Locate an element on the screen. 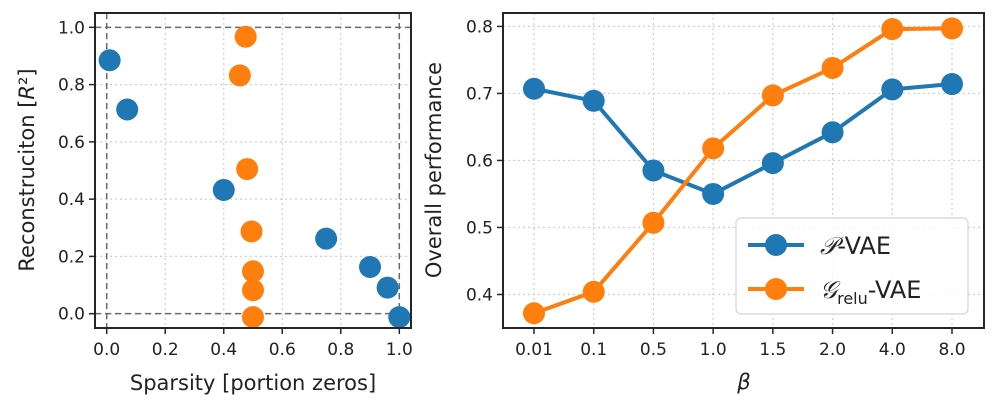 The width and height of the screenshot is (996, 408). line-y-tick-label: 0.6 is located at coordinates (479, 161).